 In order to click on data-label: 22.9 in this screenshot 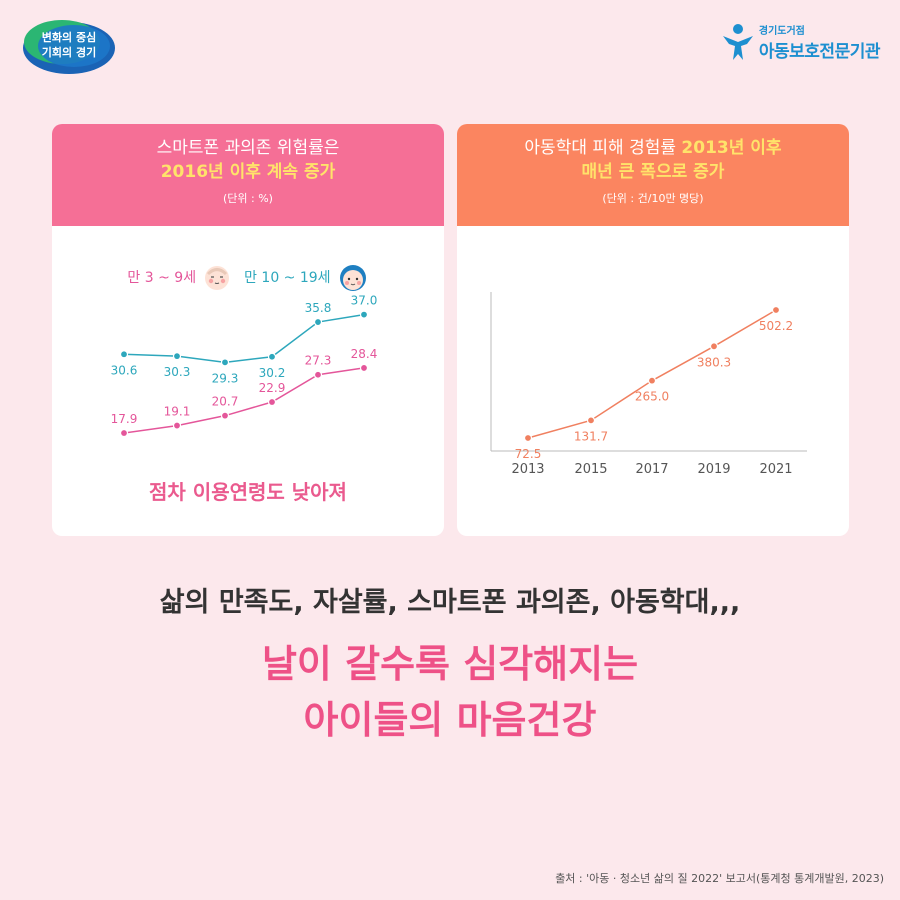, I will do `click(272, 388)`.